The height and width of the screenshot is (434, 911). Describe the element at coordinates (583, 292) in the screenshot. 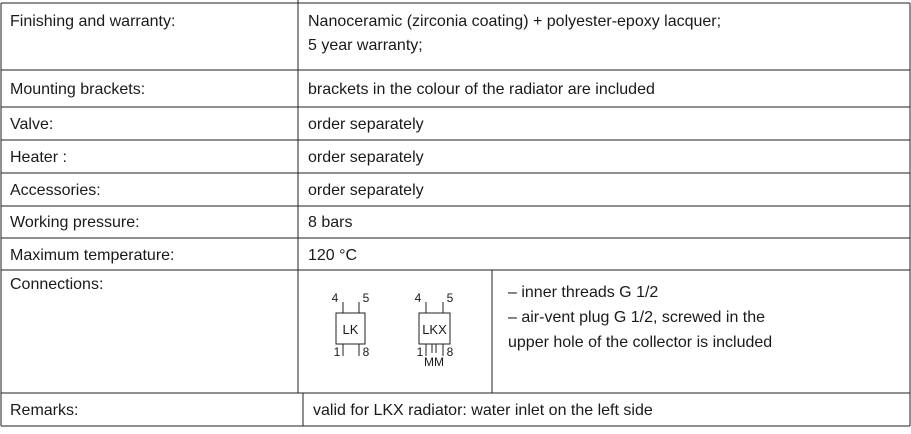

I see `row-value: – inner threads G 1/2` at that location.